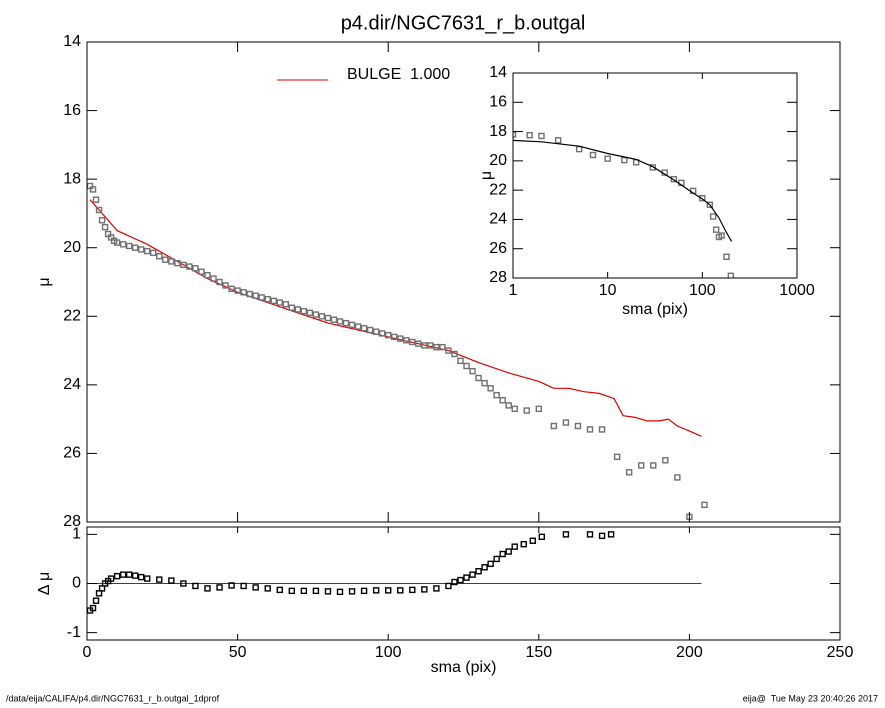  I want to click on y-axis-label: μ, so click(44, 281).